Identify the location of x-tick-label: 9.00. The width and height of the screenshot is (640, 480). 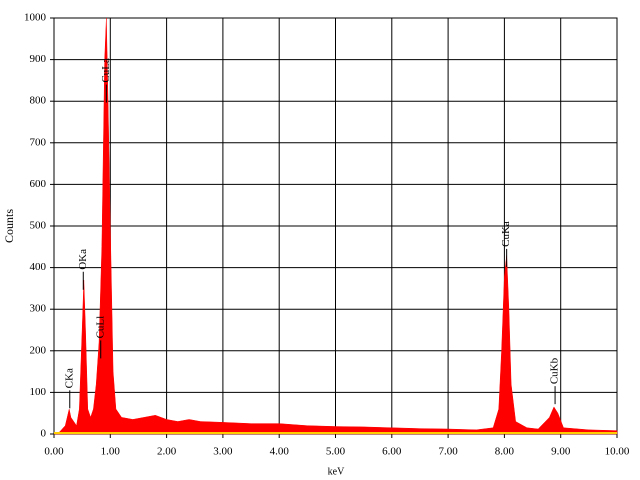
(561, 452).